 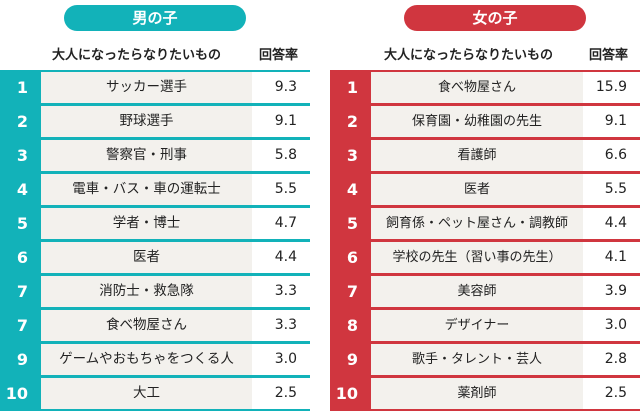 I want to click on job-cell: 大工, so click(x=146, y=393).